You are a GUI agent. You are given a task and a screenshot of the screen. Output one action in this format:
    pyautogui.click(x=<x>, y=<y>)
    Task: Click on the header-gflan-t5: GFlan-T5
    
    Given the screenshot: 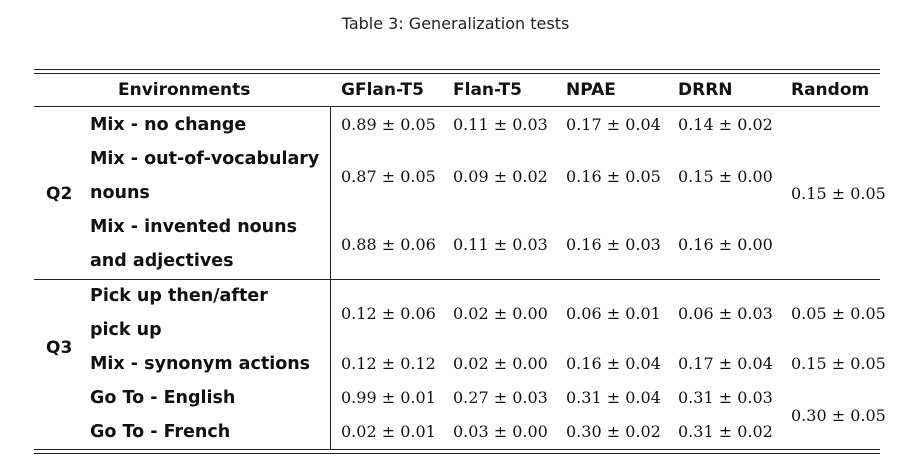 What is the action you would take?
    pyautogui.click(x=382, y=90)
    